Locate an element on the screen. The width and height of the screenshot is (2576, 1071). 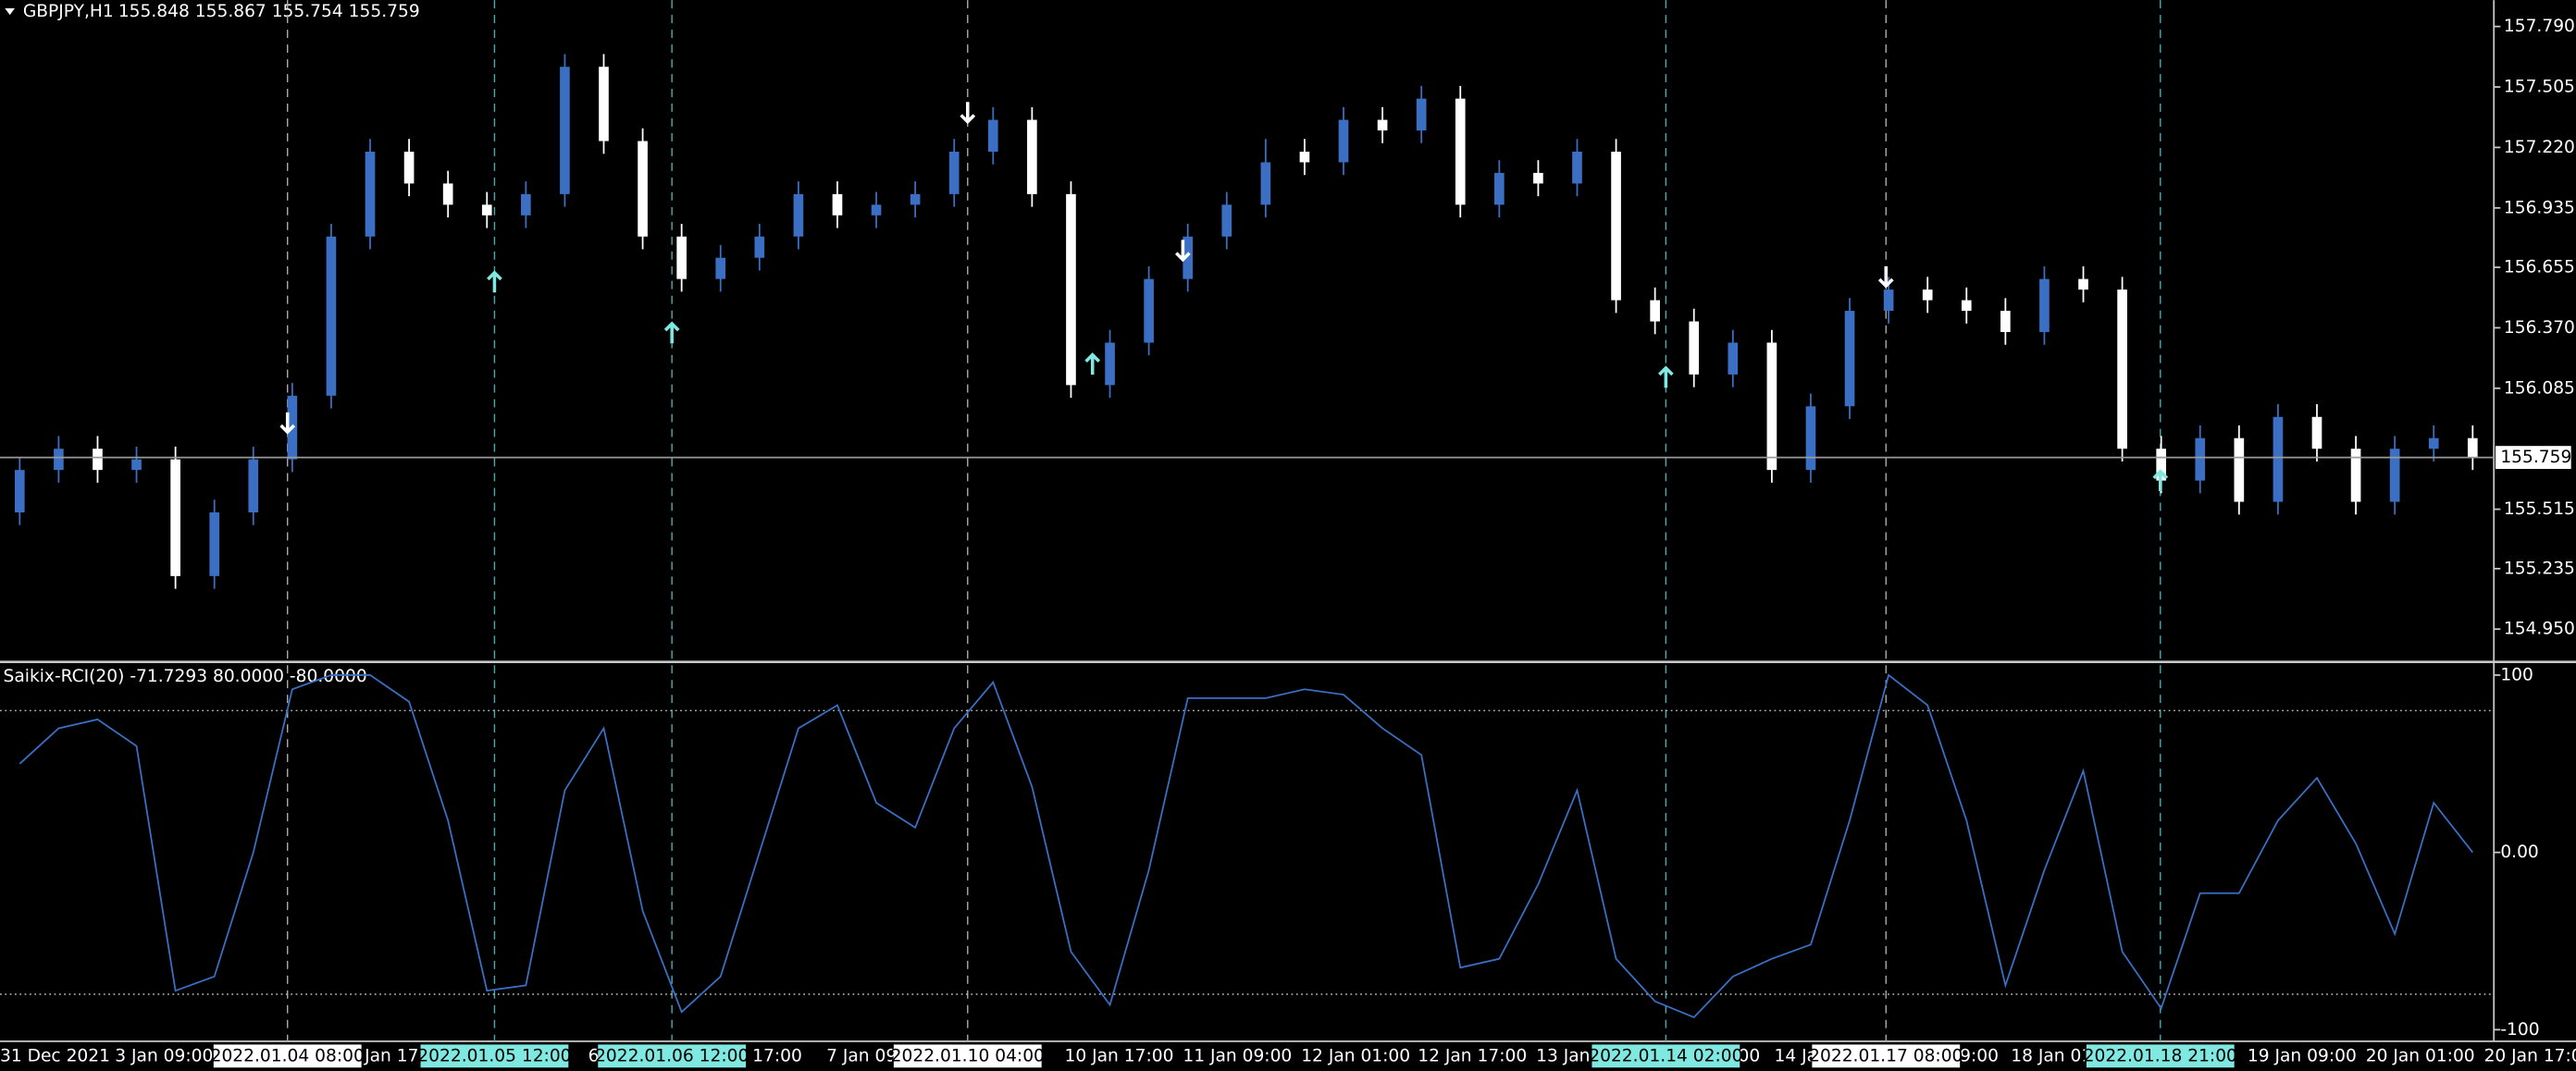
x-tick-label: 12 Jan 01:00 is located at coordinates (1356, 1055).